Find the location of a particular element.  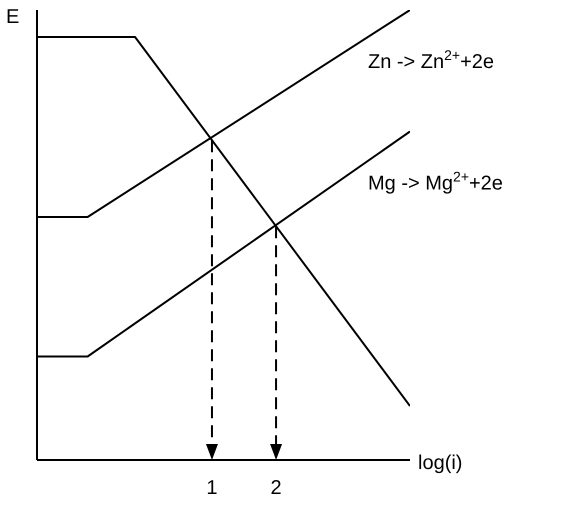

series-label: Zn -> Zn$^{2+}$+2e is located at coordinates (431, 60).